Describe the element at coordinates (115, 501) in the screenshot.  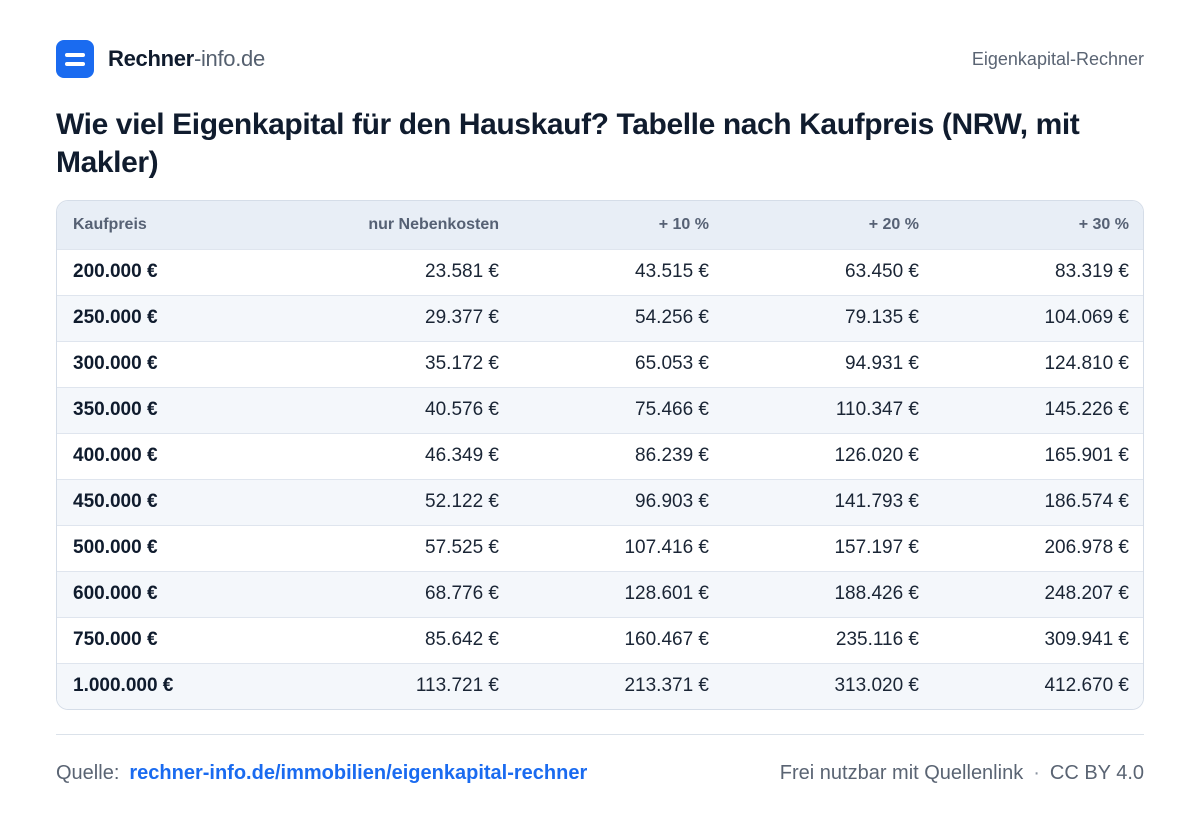
I see `cell-kaufpreis: 450.000 €` at that location.